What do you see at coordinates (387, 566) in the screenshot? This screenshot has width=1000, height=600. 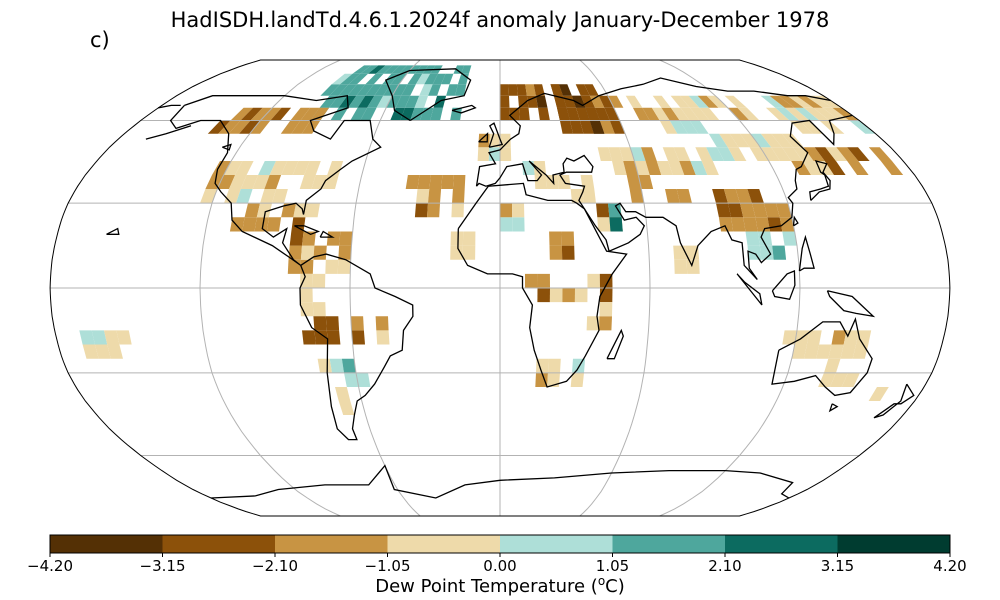 I see `colorbar-tick-label: −1.05` at bounding box center [387, 566].